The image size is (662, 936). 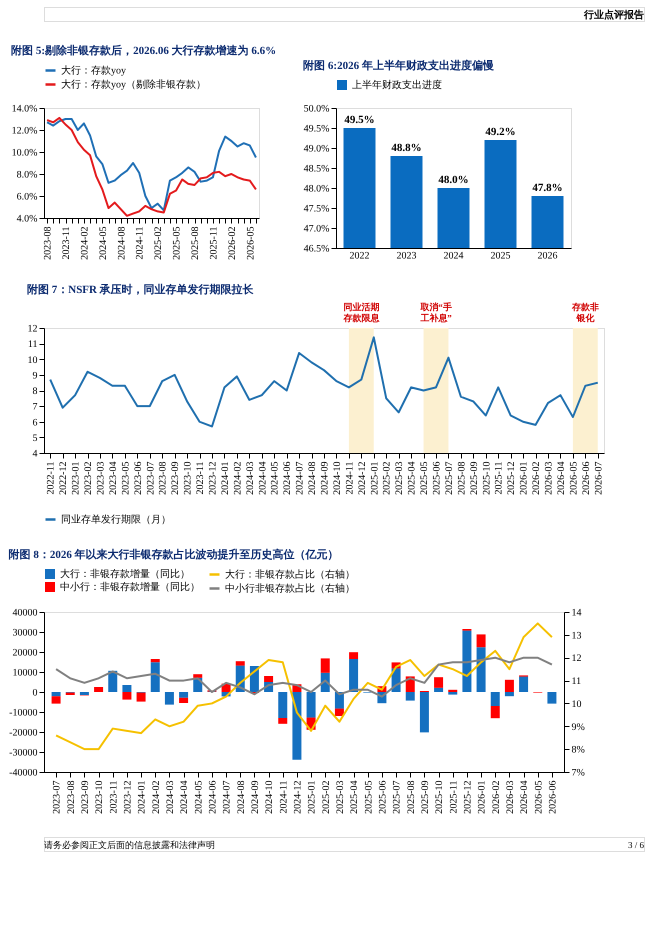 What do you see at coordinates (354, 797) in the screenshot?
I see `x-tick-label: 2025-04` at bounding box center [354, 797].